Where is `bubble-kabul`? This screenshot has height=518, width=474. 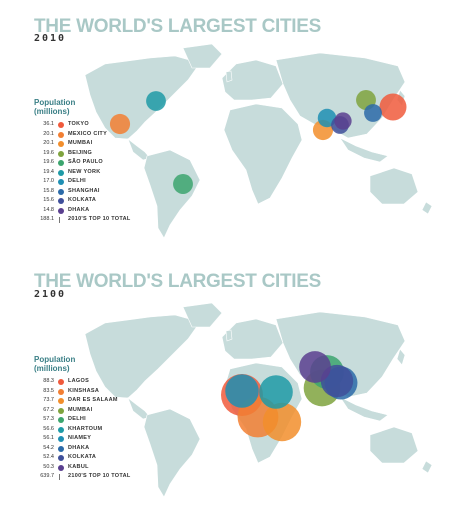 bubble-kabul is located at coordinates (315, 367).